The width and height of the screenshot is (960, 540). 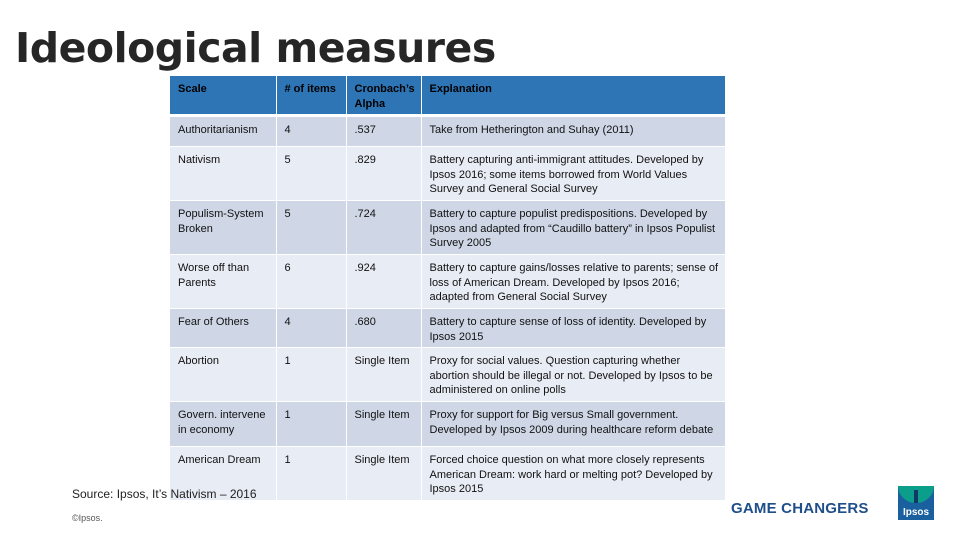 What do you see at coordinates (384, 227) in the screenshot?
I see `cell-alpha: .724` at bounding box center [384, 227].